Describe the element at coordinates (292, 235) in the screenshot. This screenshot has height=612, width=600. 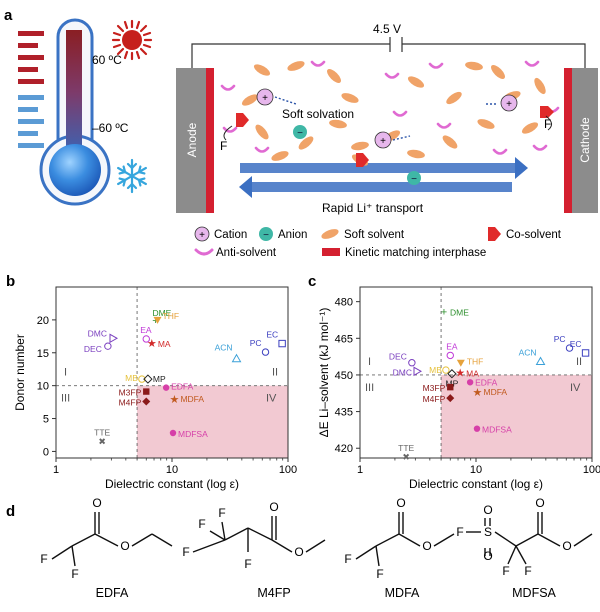
I see `svg-text: Anion` at that location.